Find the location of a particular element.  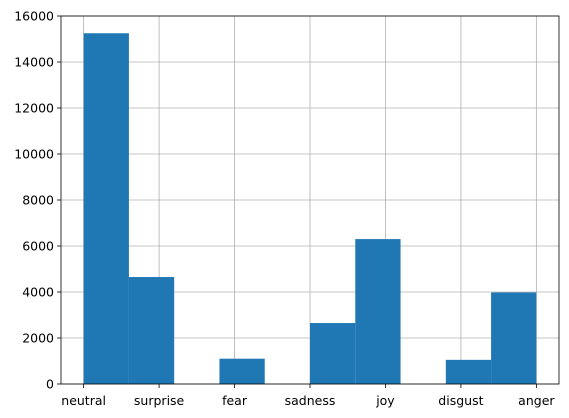

x-tick-label: anger is located at coordinates (536, 400).